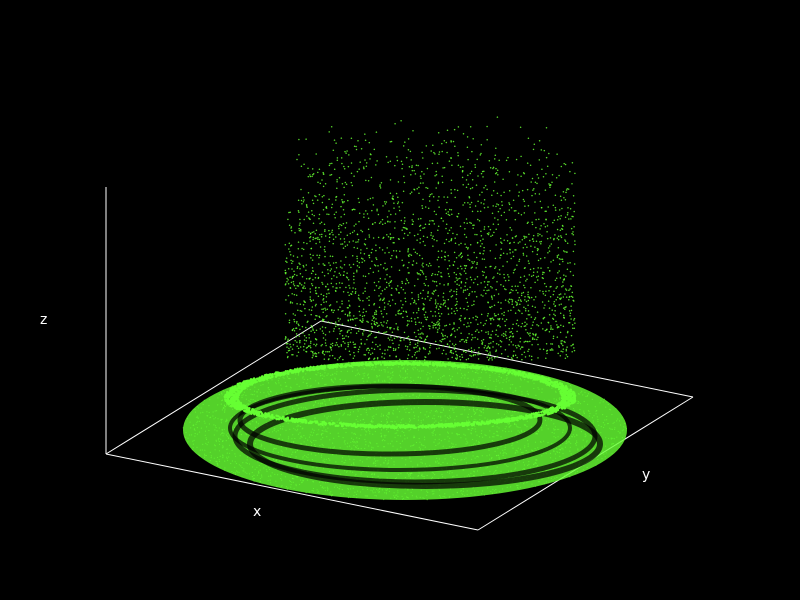 This screenshot has height=600, width=800. I want to click on ridge-band, so click(400, 428).